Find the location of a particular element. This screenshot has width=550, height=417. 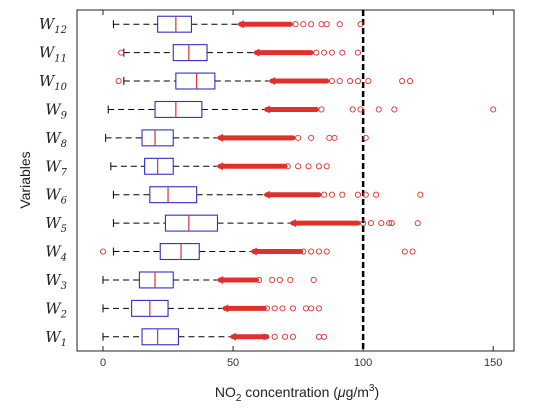

y-tick-label: W12 is located at coordinates (53, 25).